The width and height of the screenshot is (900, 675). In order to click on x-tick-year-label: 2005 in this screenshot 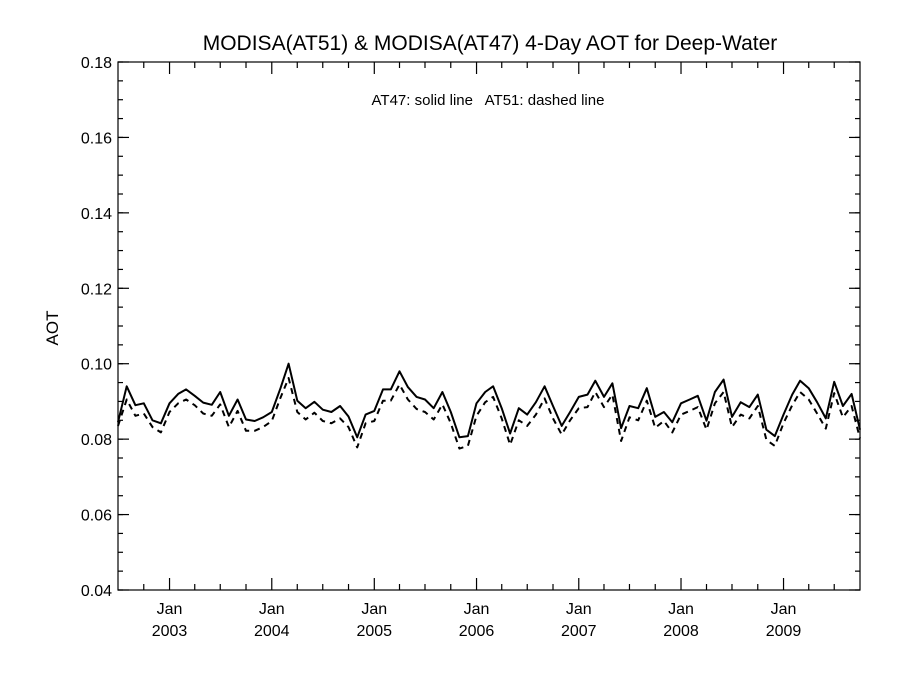, I will do `click(374, 631)`.